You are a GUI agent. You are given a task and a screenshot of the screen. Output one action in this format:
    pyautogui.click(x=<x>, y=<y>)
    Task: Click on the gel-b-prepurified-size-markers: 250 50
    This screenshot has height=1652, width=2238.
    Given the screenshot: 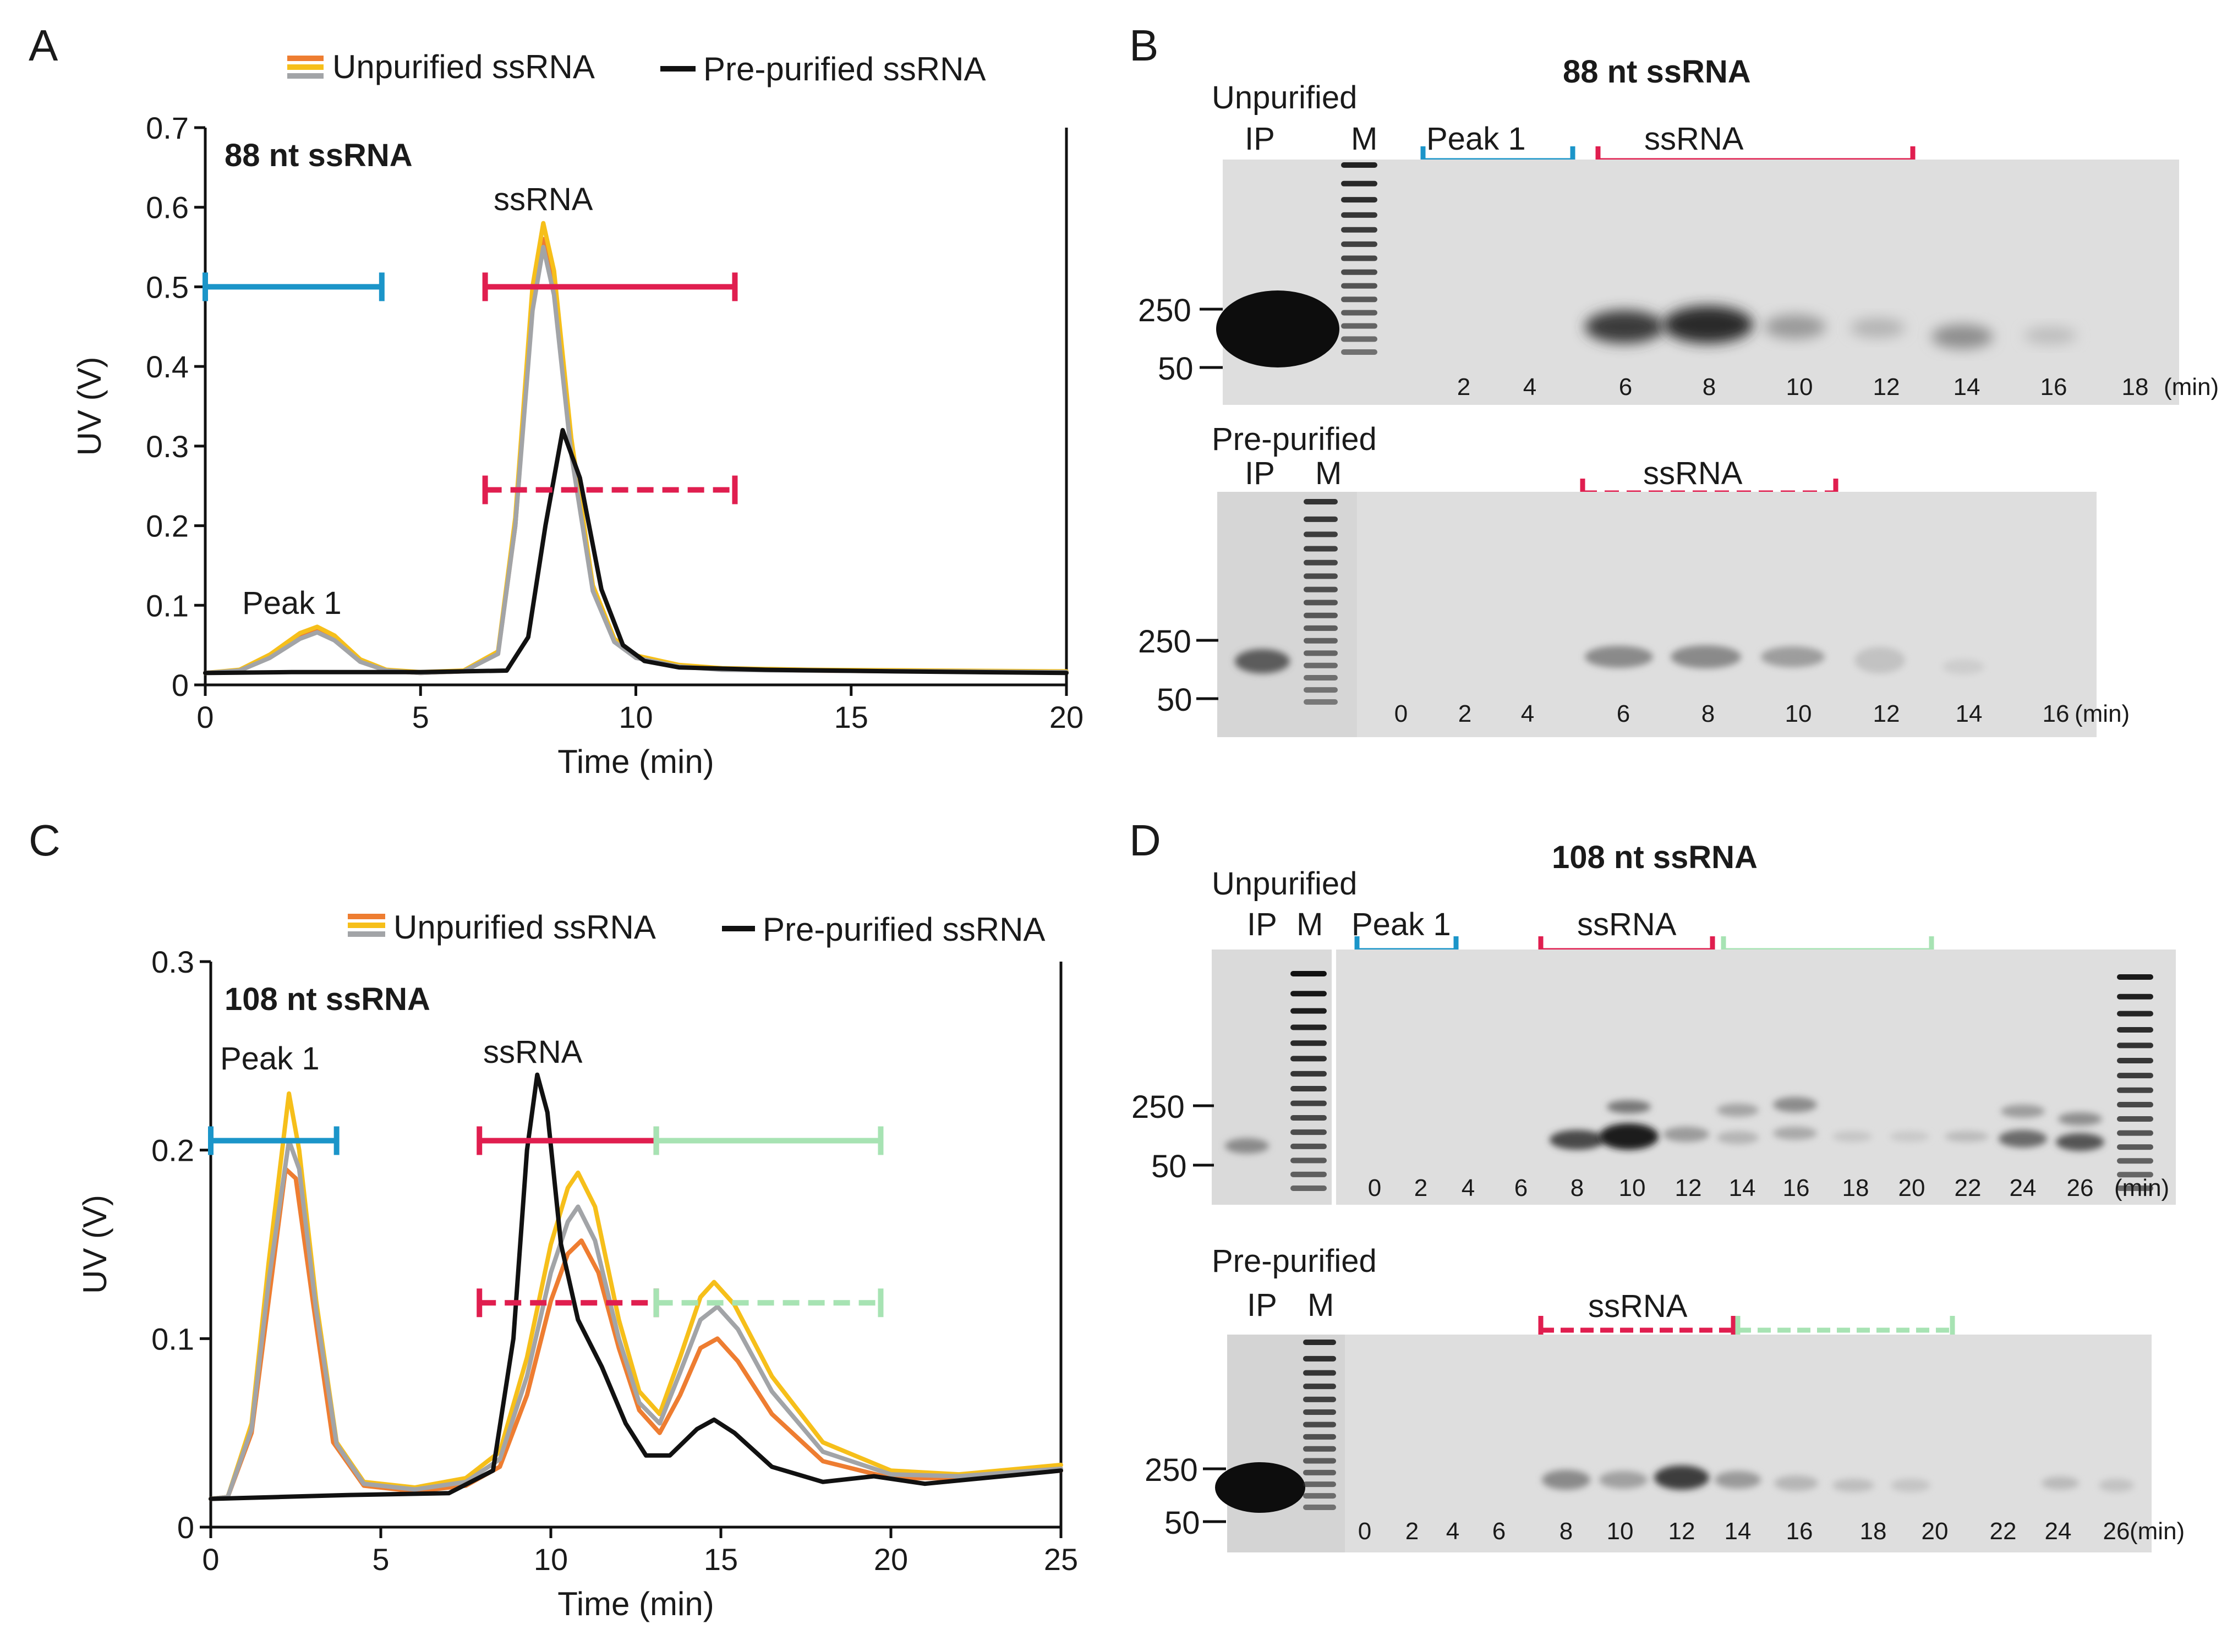 What is the action you would take?
    pyautogui.click(x=1178, y=671)
    